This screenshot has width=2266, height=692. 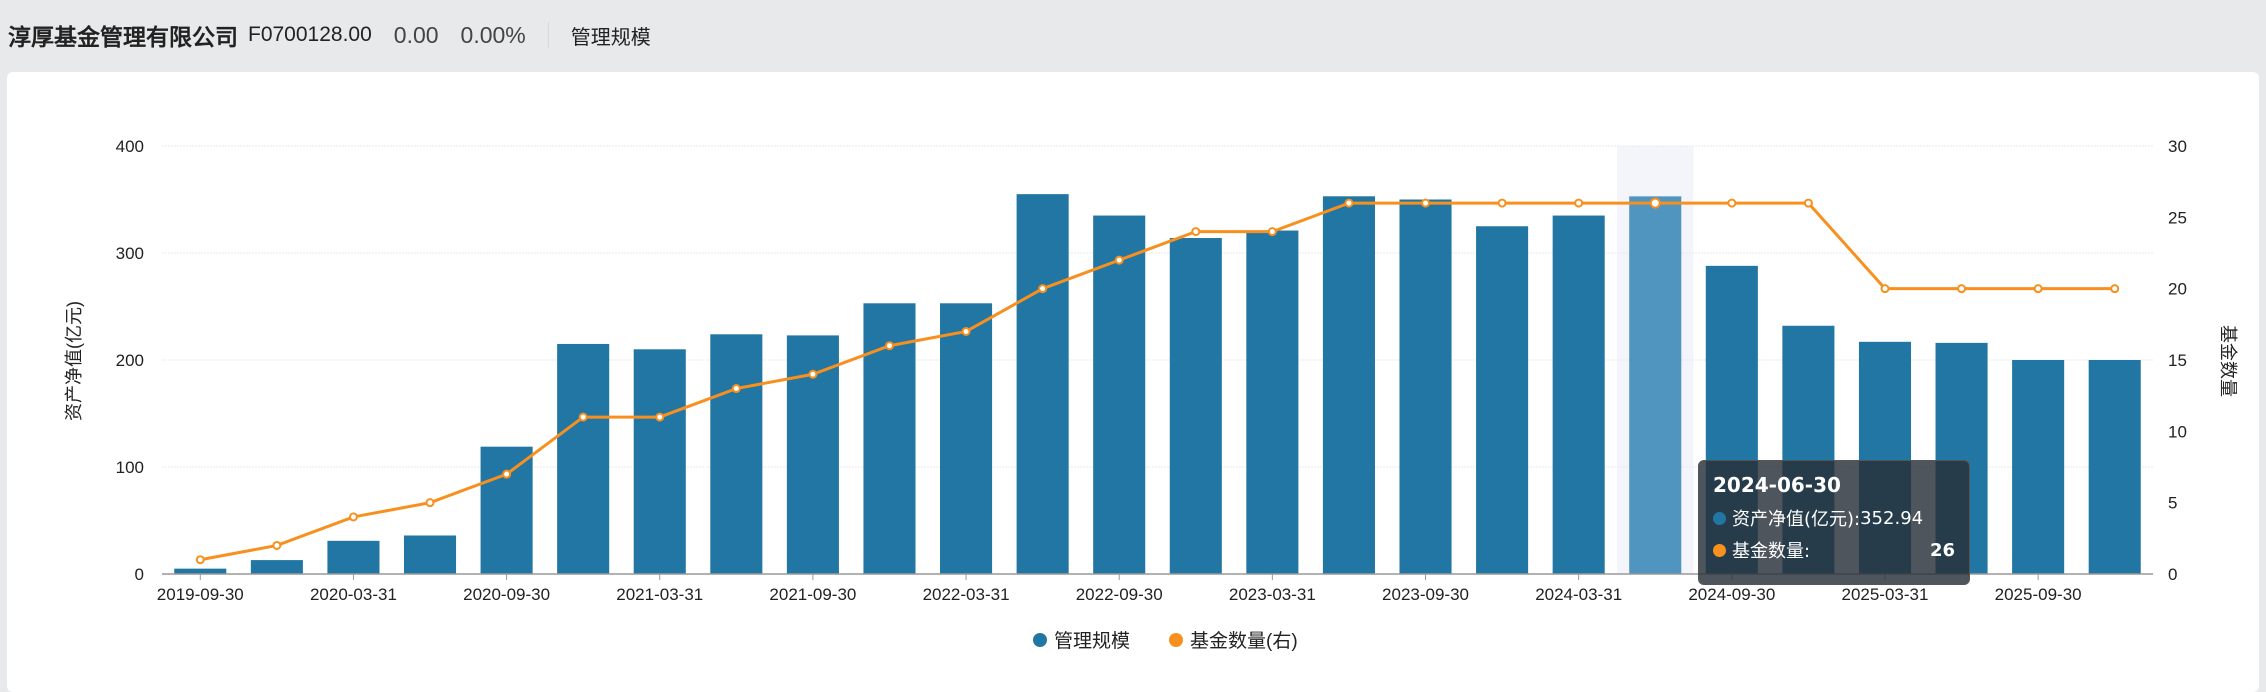 I want to click on tooltip-value: 352.94, so click(x=1892, y=518).